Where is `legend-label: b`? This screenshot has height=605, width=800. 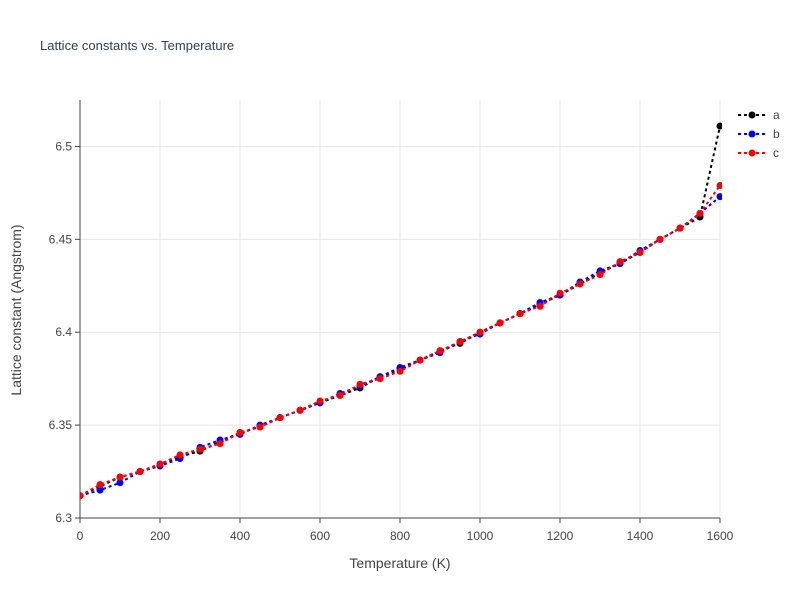
legend-label: b is located at coordinates (776, 134).